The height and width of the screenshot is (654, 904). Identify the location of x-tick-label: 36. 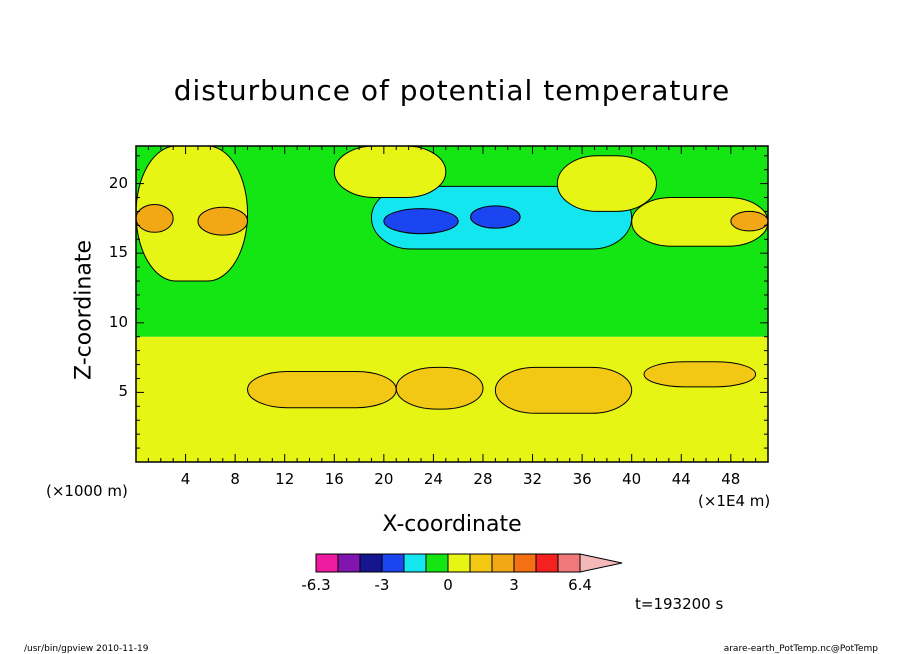
(582, 479).